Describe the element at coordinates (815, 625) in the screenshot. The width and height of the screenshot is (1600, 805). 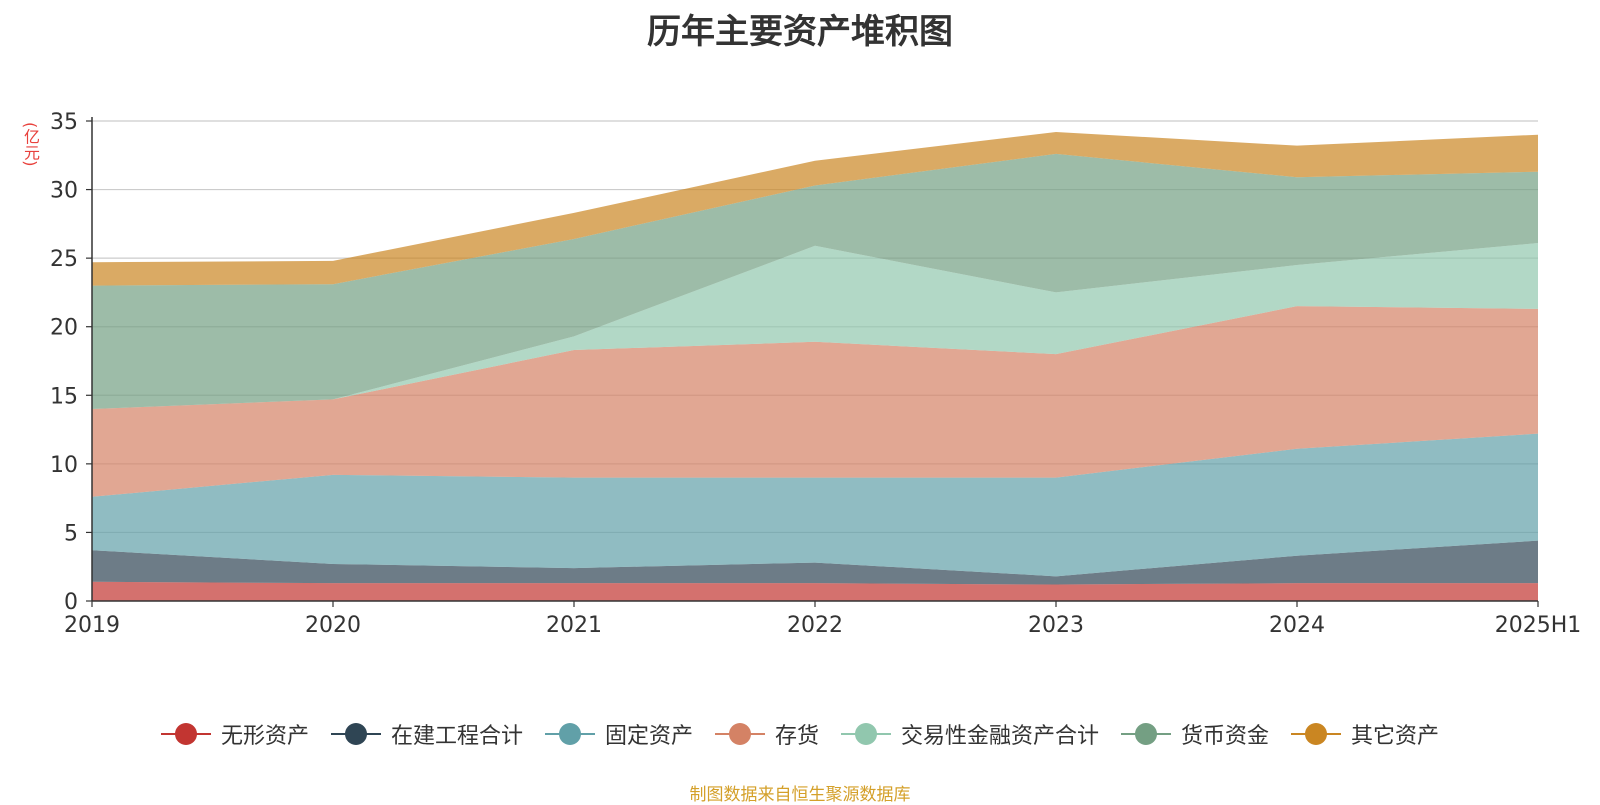
I see `x-tick-label: 2022` at that location.